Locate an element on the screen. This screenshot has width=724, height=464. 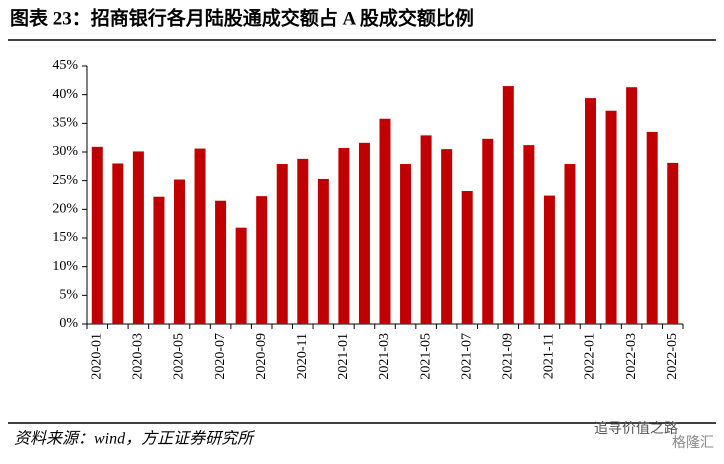
y-tick-label: 5% is located at coordinates (68, 295).